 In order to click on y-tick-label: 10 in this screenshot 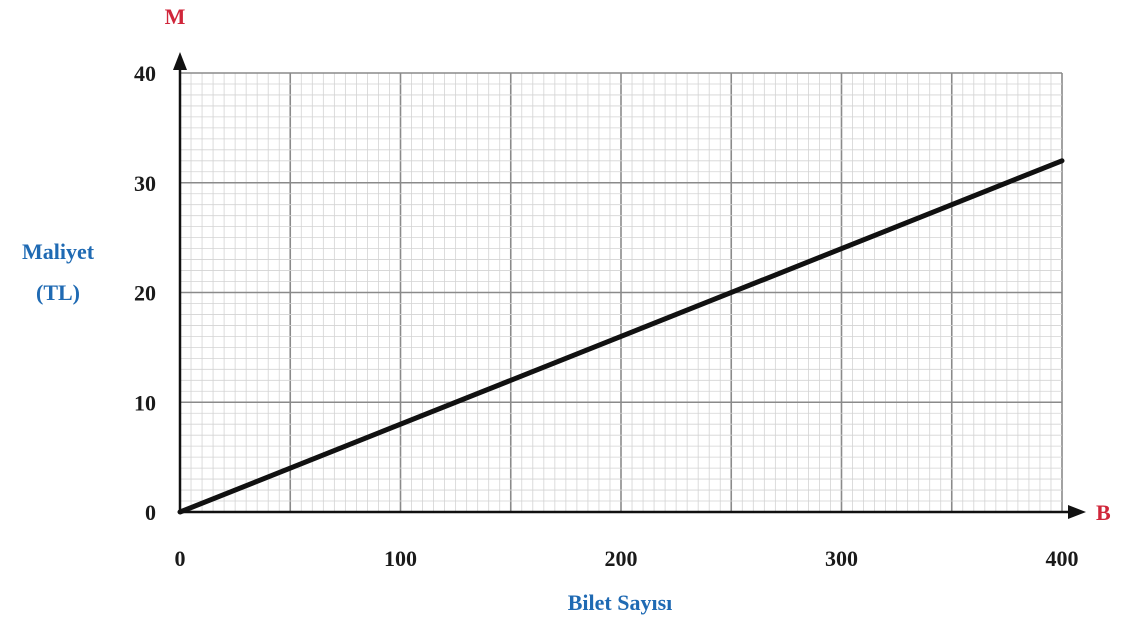, I will do `click(145, 402)`.